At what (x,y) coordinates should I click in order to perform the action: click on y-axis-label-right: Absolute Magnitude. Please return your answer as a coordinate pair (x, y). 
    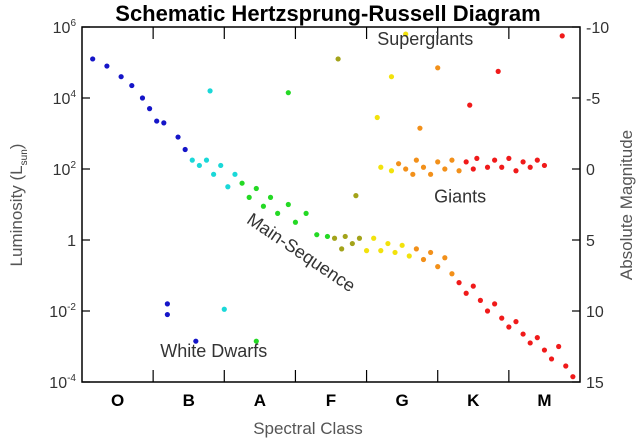
    Looking at the image, I should click on (626, 205).